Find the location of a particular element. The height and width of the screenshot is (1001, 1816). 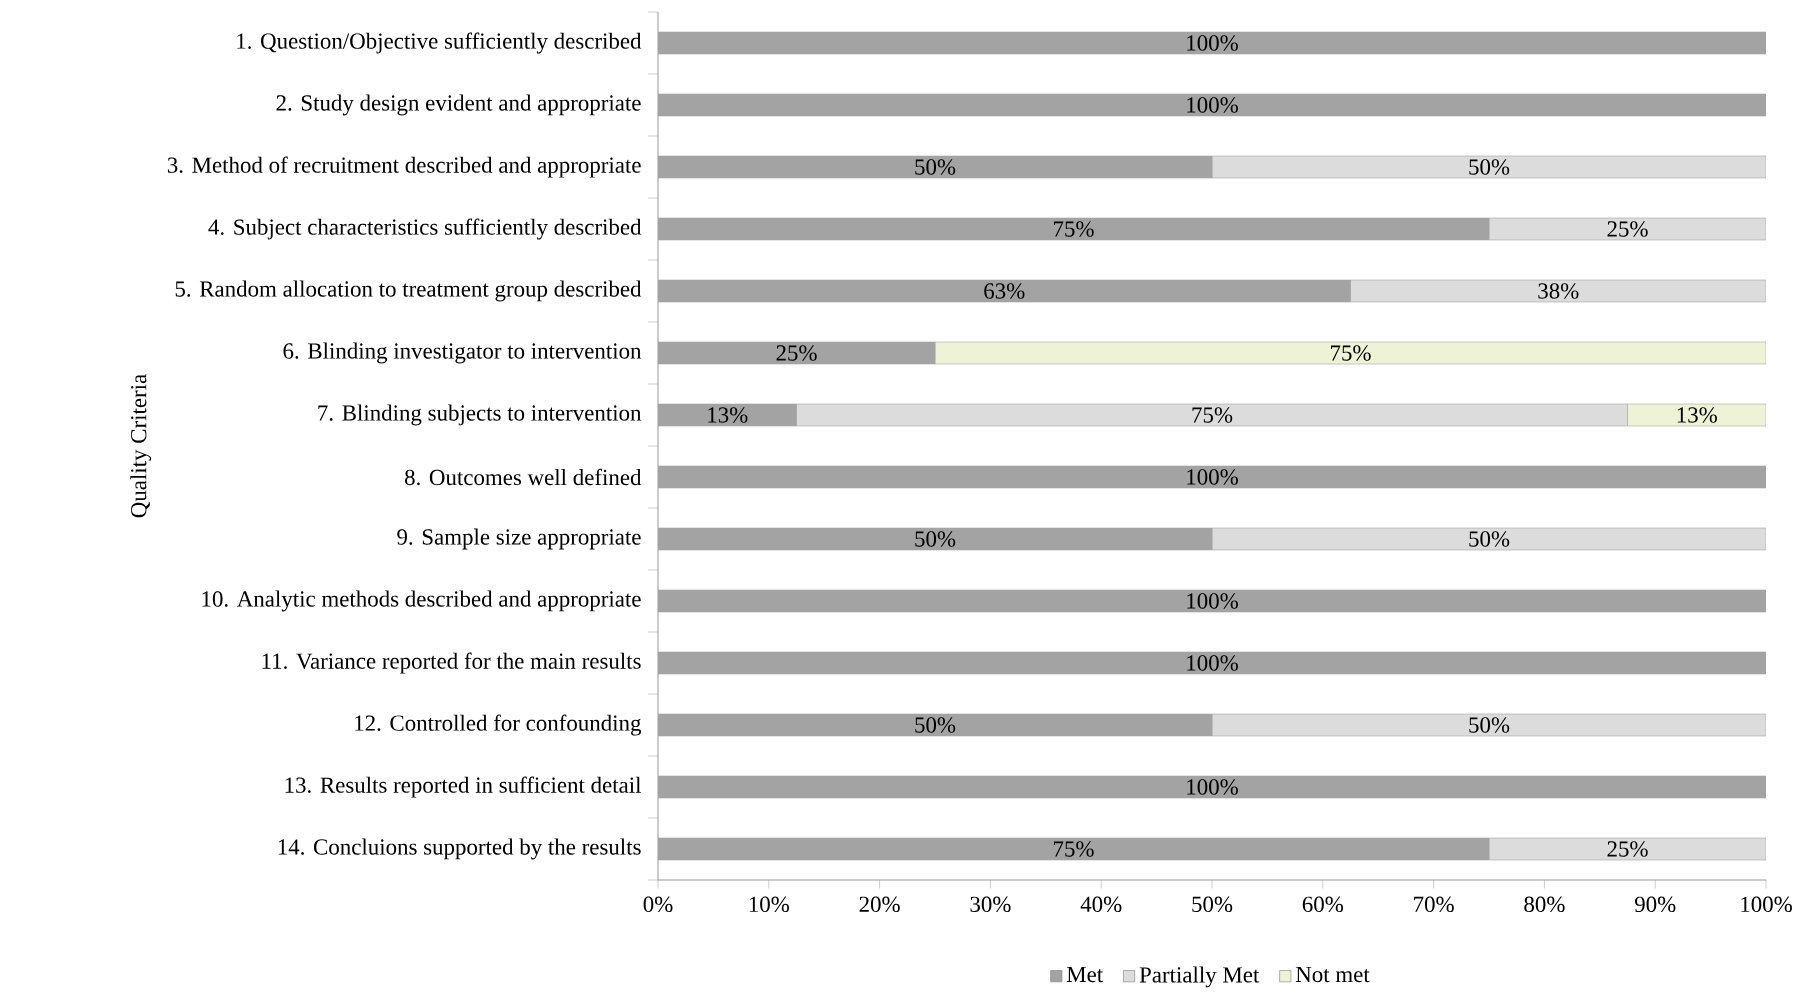

x-tick-label: 70% is located at coordinates (1434, 904).